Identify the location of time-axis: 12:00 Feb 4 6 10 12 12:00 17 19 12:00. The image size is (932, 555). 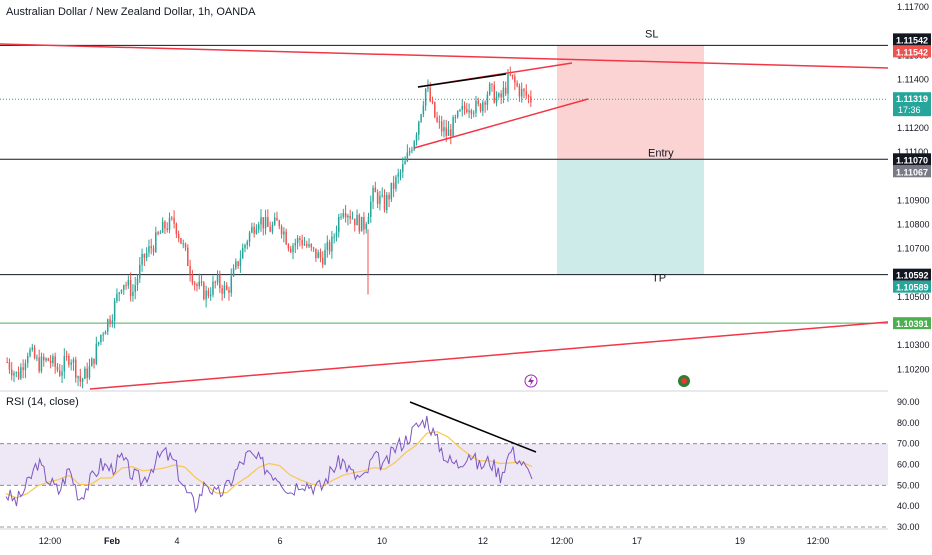
(444, 537).